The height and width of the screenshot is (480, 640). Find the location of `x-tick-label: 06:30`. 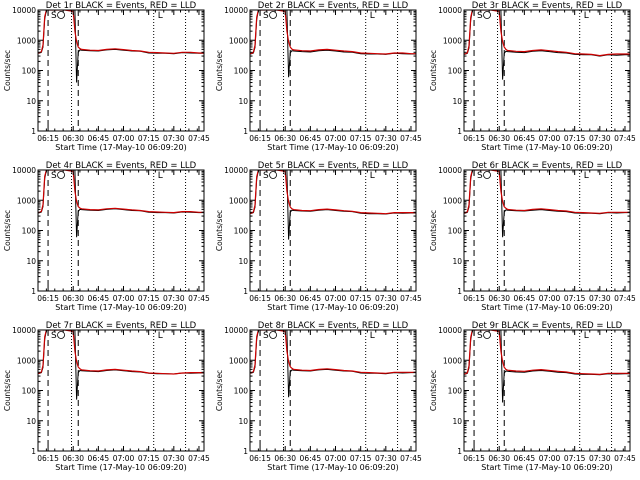

x-tick-label: 06:30 is located at coordinates (499, 458).